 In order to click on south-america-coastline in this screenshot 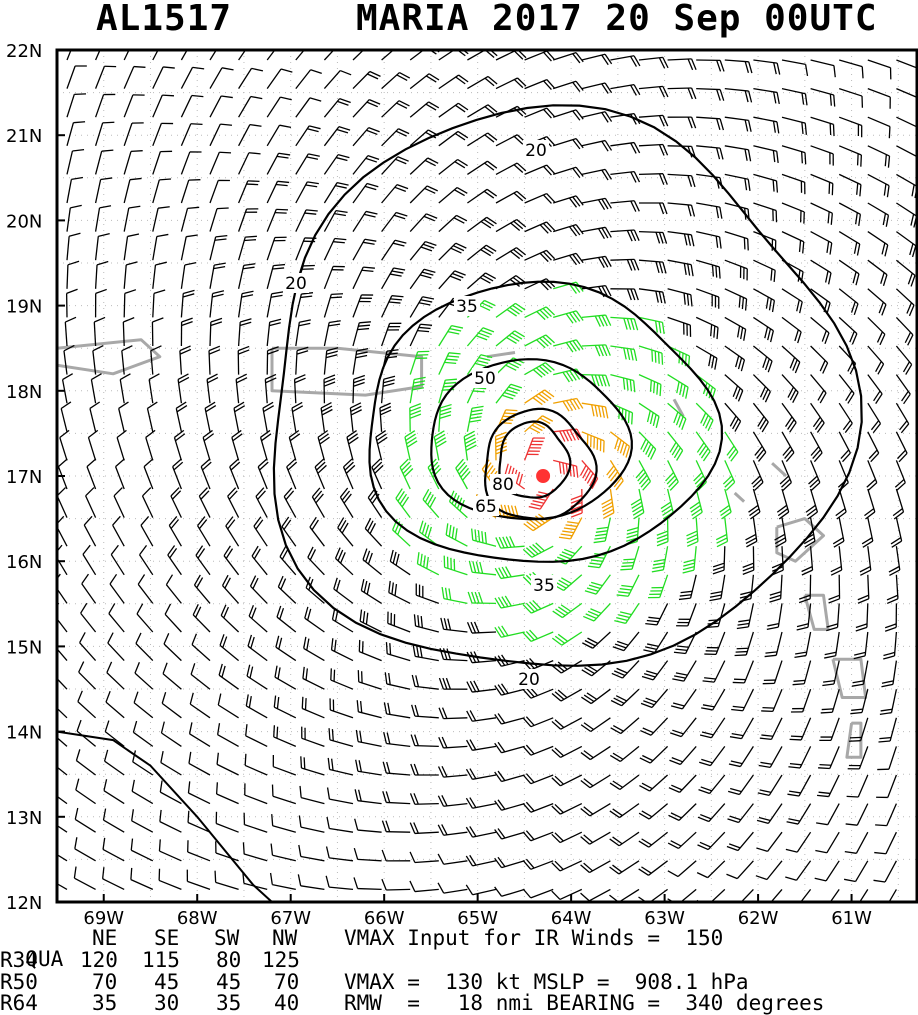, I will do `click(164, 817)`.